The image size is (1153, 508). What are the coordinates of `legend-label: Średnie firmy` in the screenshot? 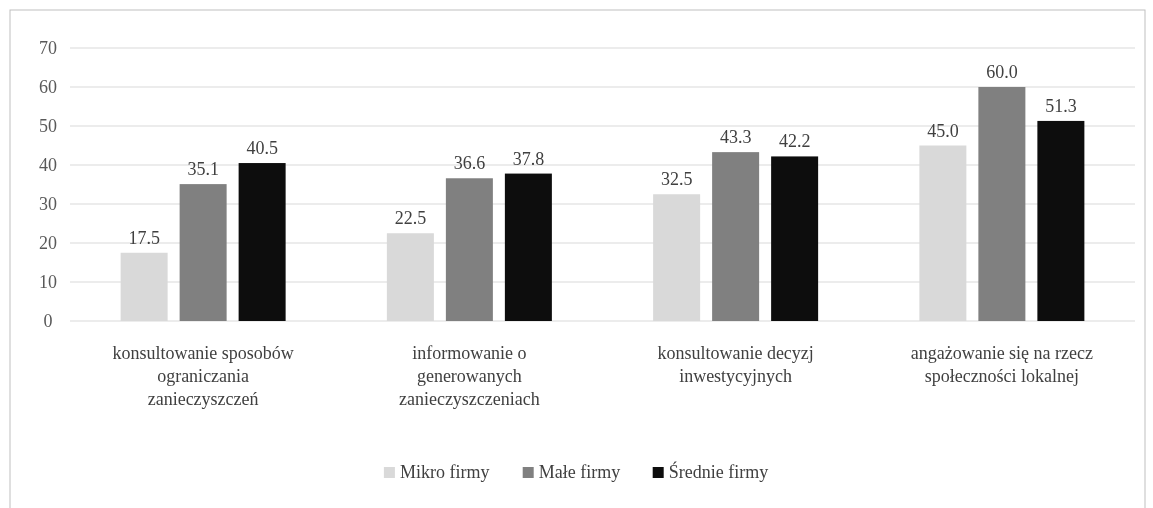 It's located at (718, 471).